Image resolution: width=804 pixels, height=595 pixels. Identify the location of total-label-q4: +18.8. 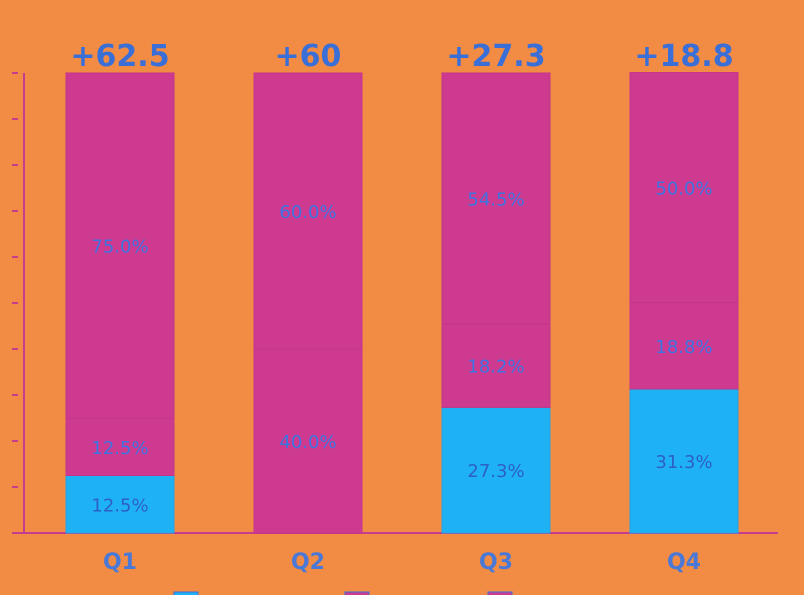
(683, 56).